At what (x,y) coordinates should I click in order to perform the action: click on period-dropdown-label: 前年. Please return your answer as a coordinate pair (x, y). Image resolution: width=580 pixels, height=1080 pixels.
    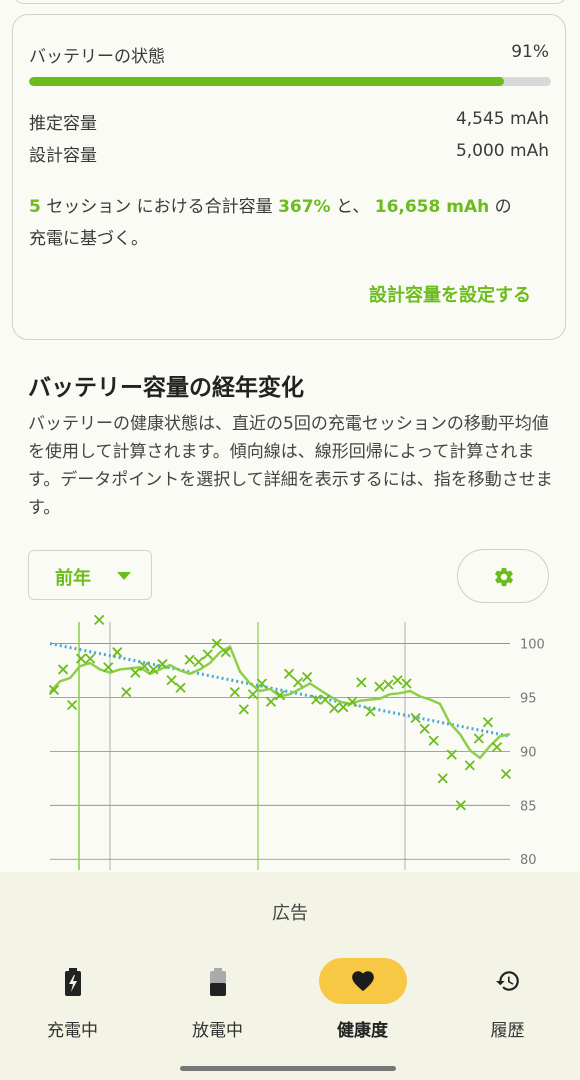
    Looking at the image, I should click on (73, 578).